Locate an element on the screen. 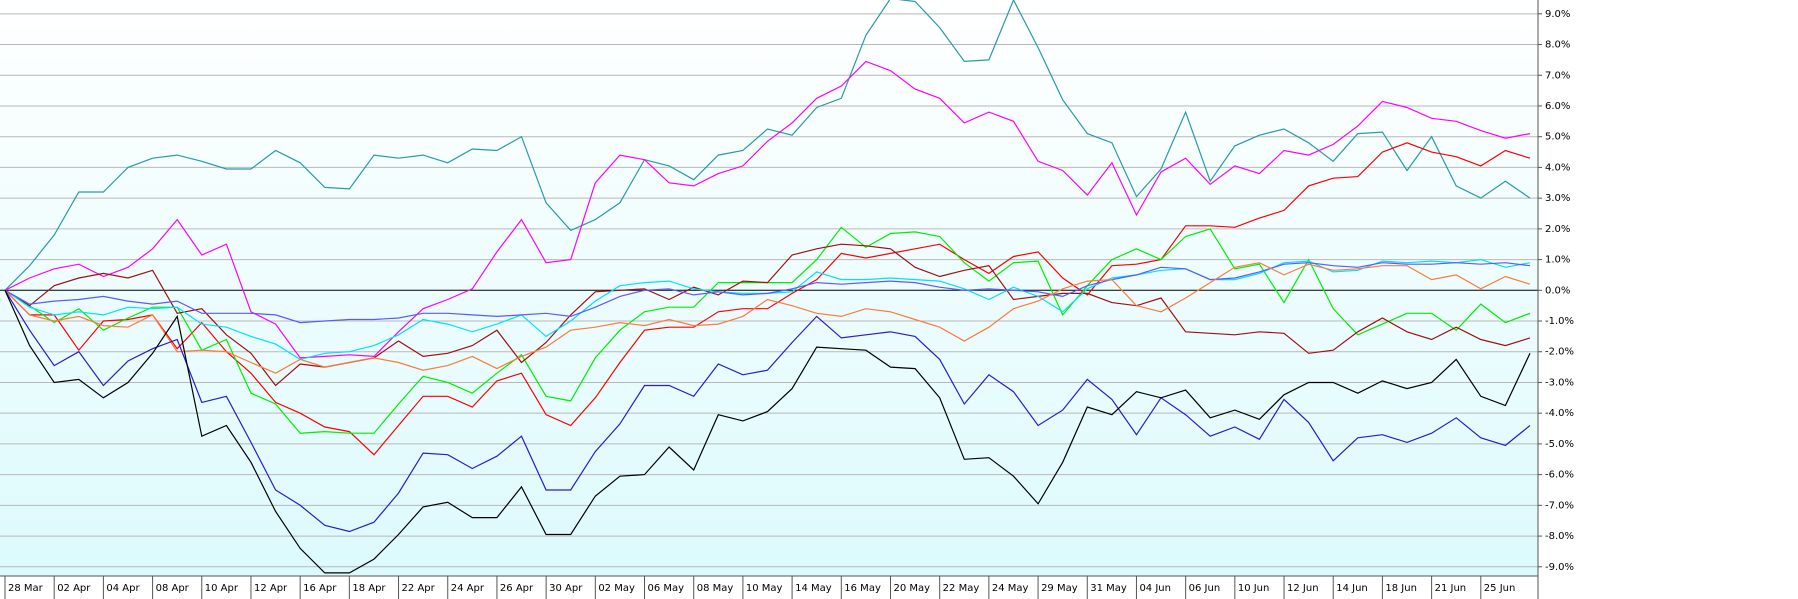 This screenshot has height=599, width=1798. x-tick-label: 12 Jun is located at coordinates (1303, 588).